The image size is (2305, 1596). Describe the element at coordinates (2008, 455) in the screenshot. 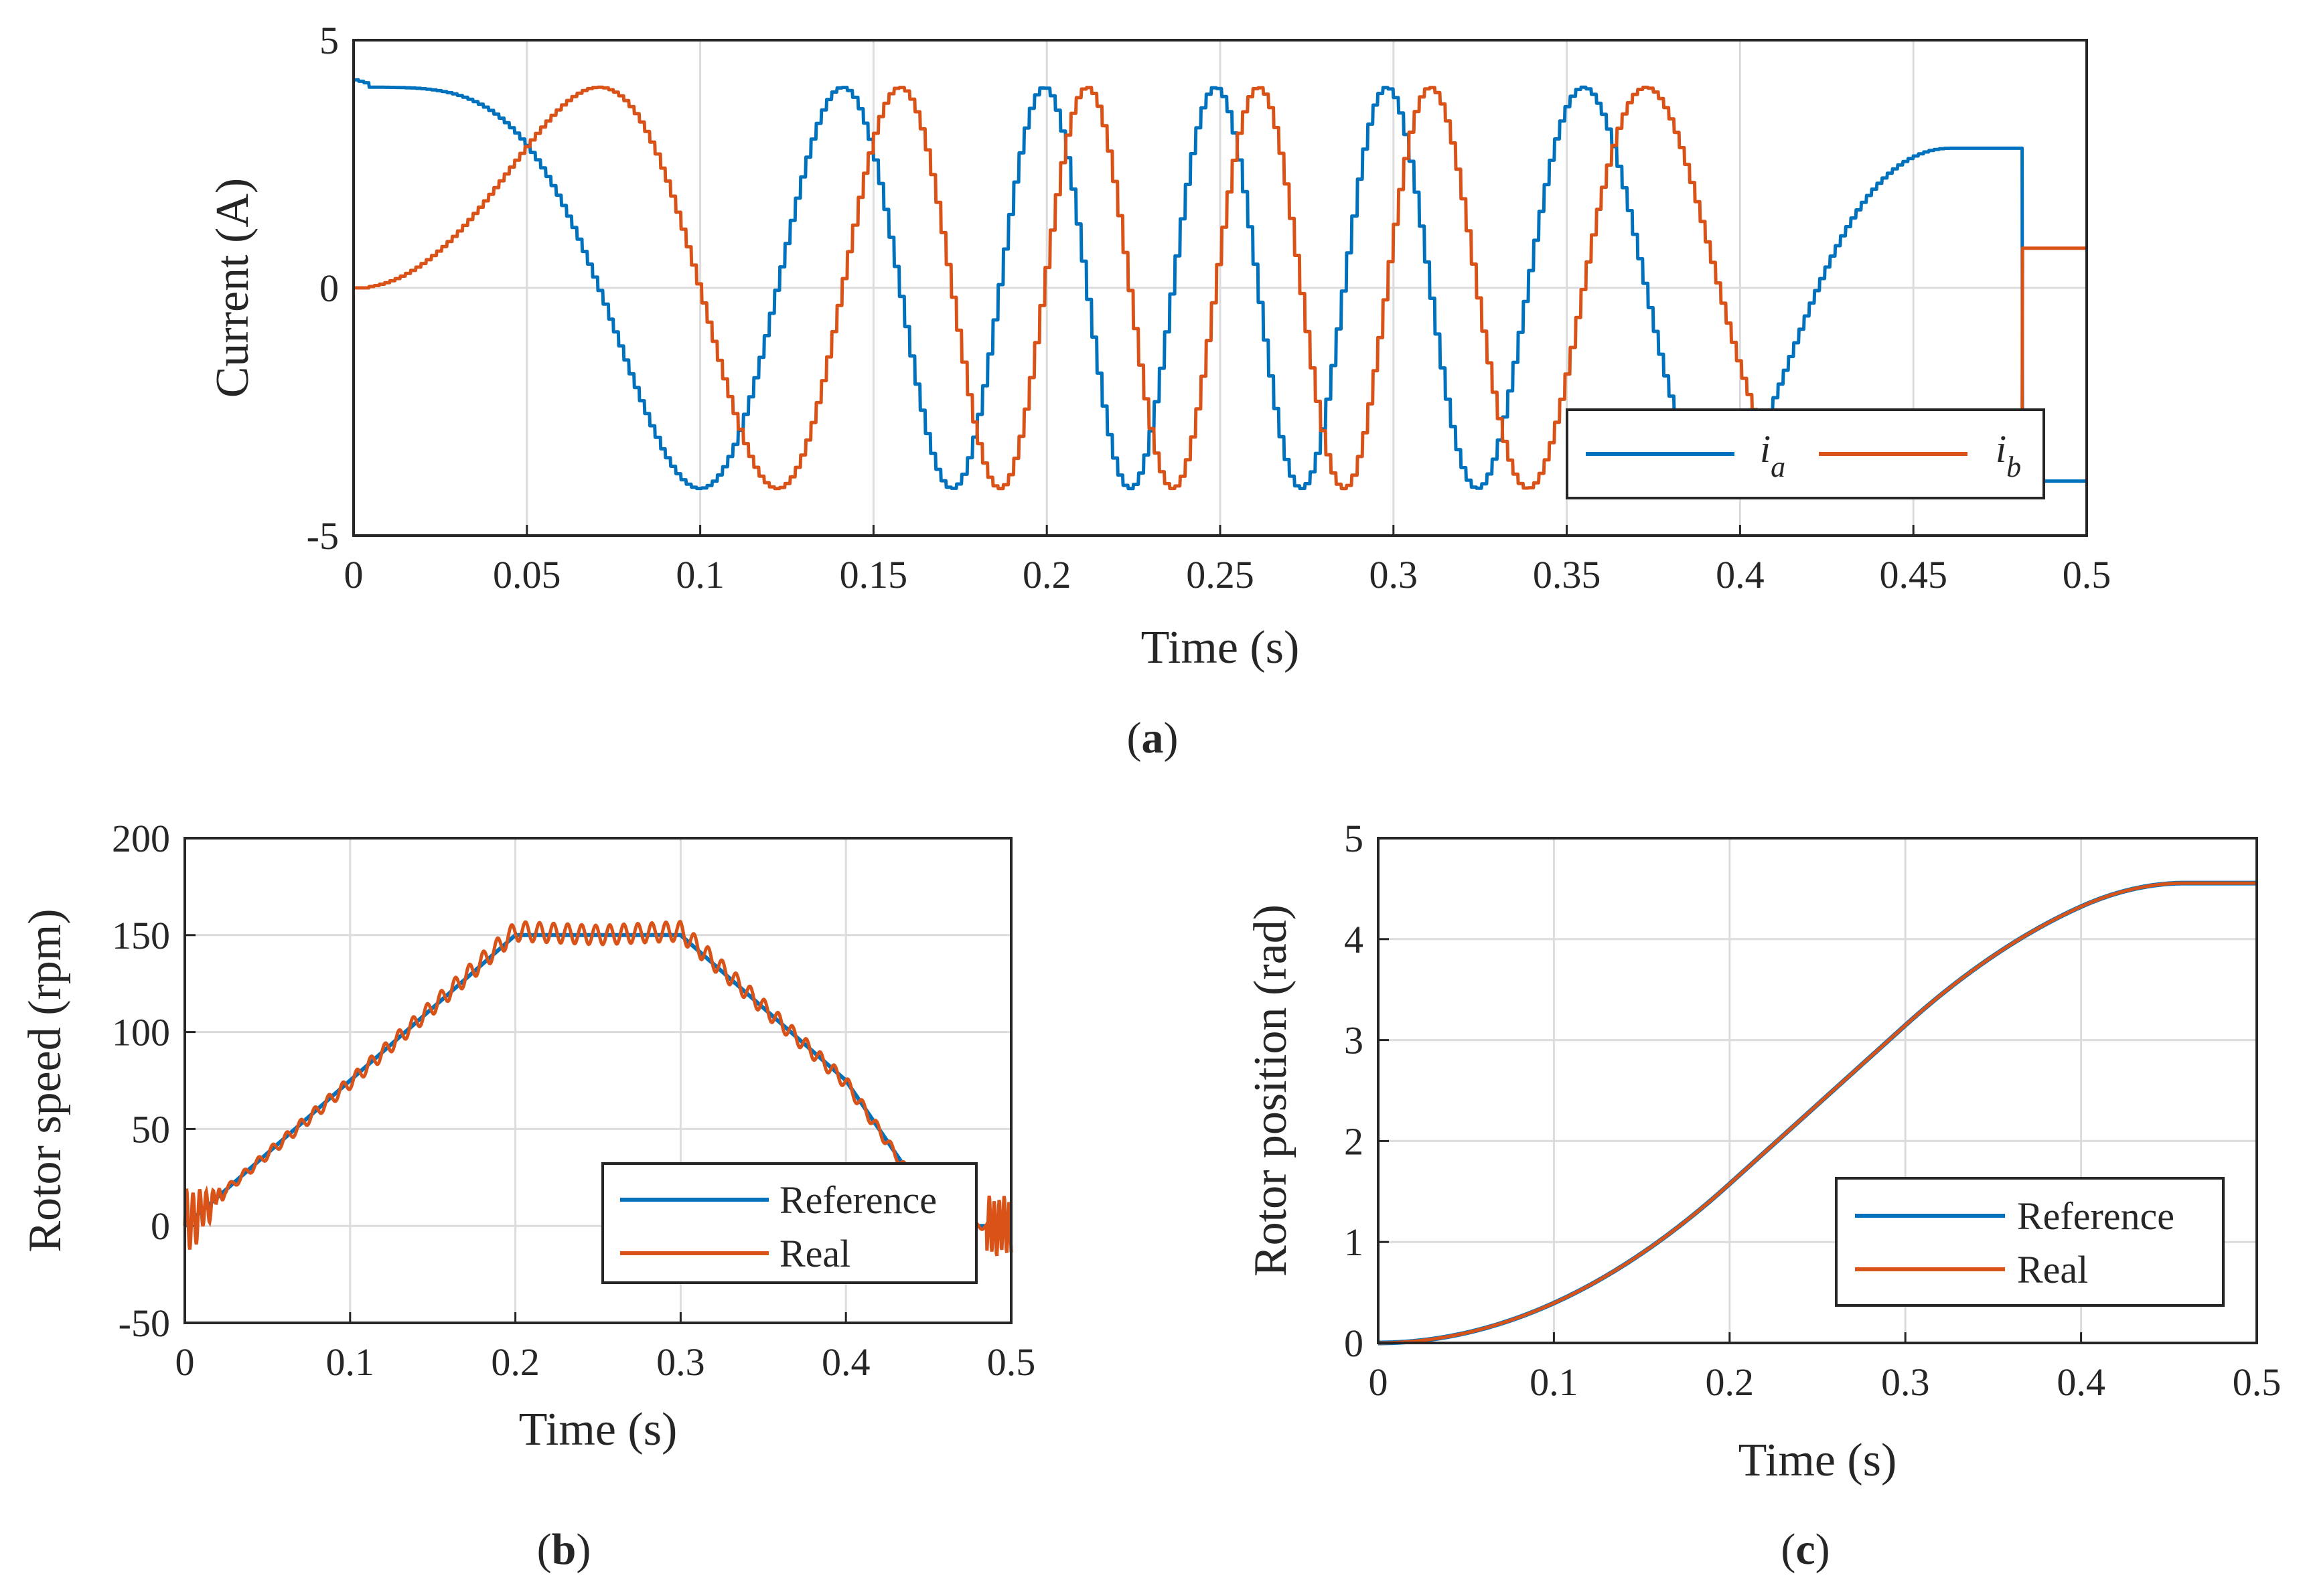

I see `legend-label-ib: ib` at that location.